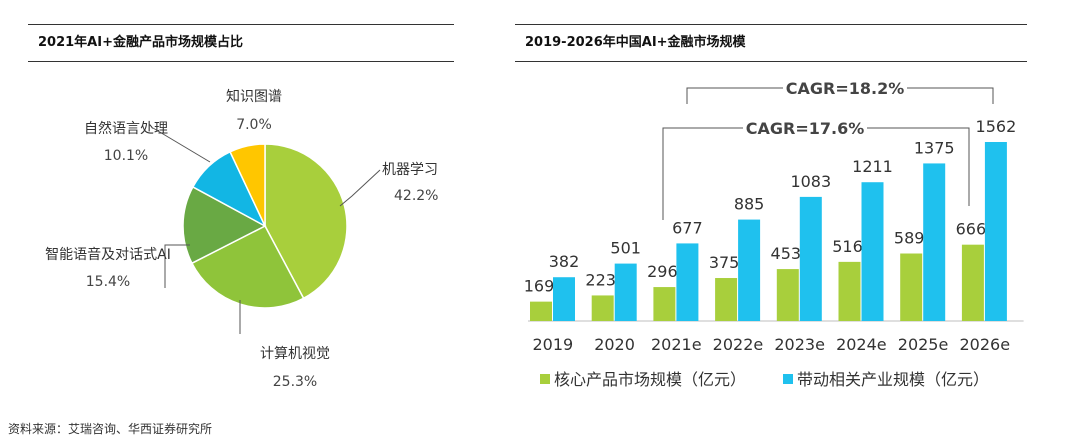 This screenshot has width=1080, height=440. I want to click on slice-label: 自然语言处理, so click(126, 128).